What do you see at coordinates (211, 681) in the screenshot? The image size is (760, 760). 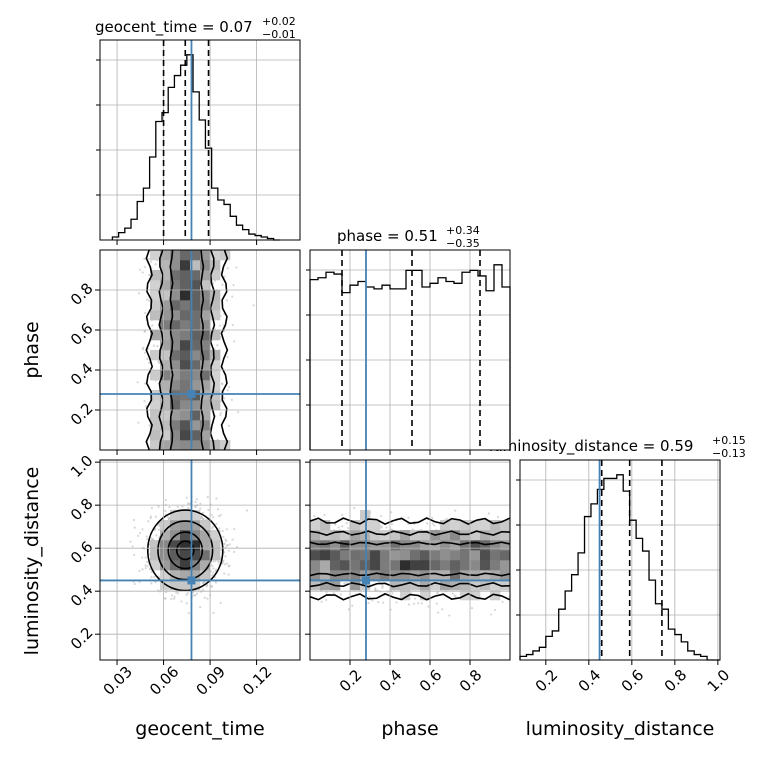 I see `xtick-label-geocent_time: 0.09` at bounding box center [211, 681].